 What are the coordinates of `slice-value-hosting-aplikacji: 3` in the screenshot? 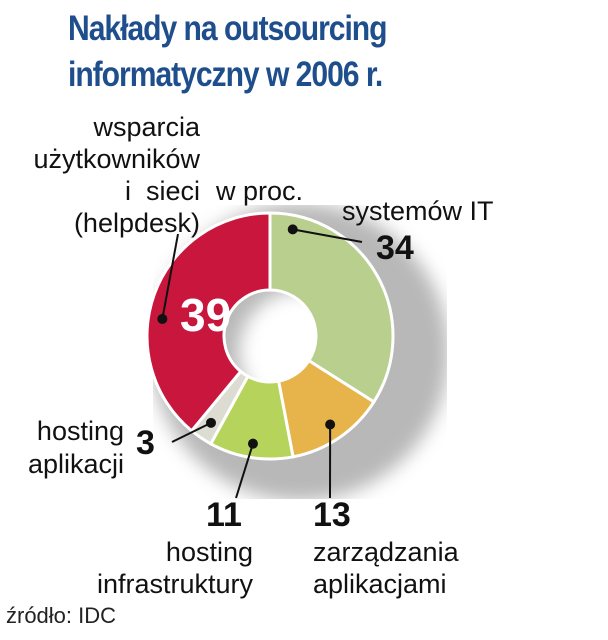 It's located at (145, 443).